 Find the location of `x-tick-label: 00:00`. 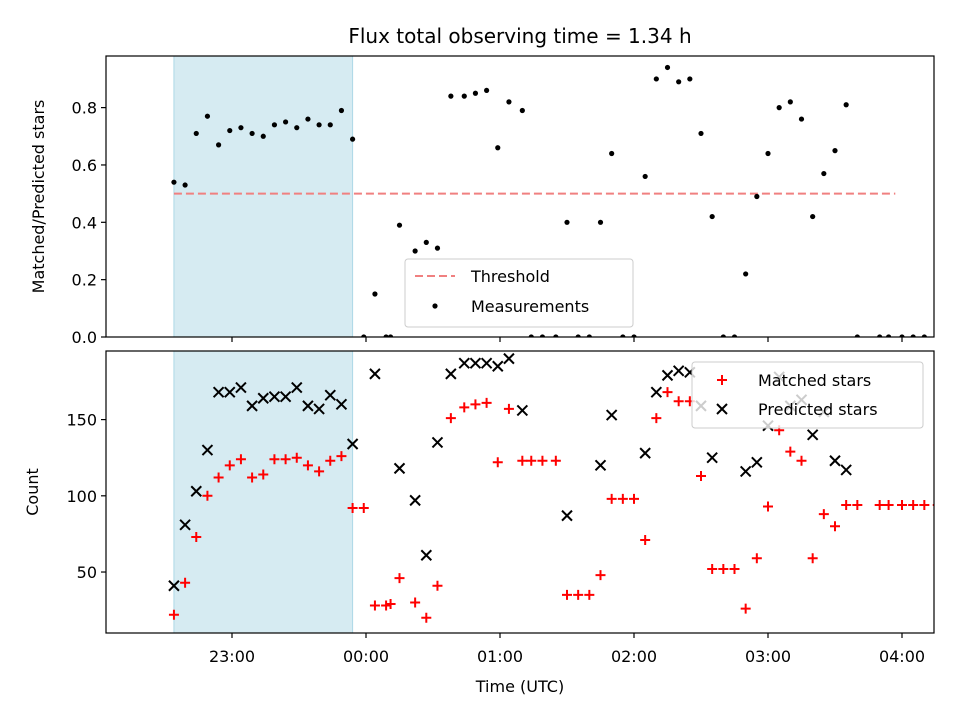

x-tick-label: 00:00 is located at coordinates (366, 656).